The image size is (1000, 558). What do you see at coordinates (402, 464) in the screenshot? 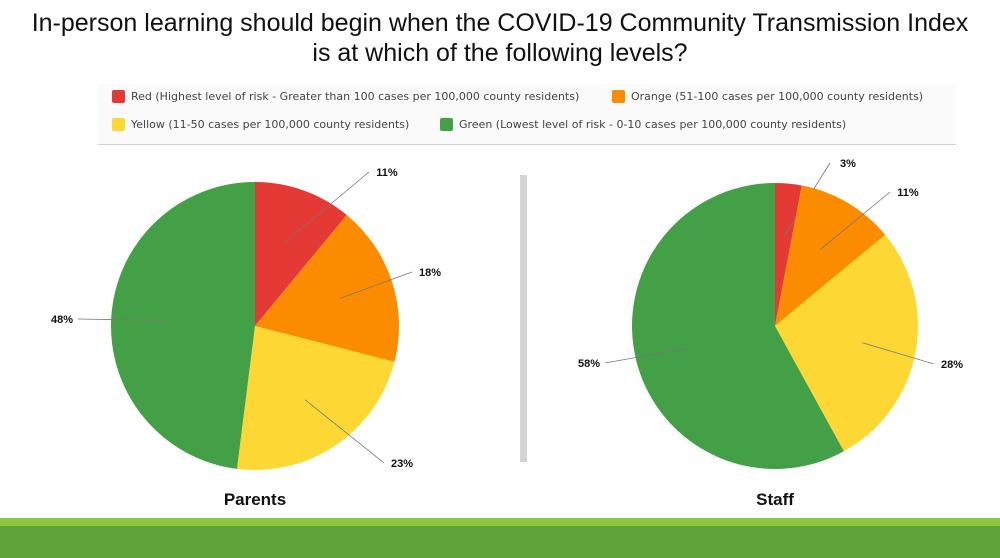
I see `parents-label-yellow: 23%` at bounding box center [402, 464].